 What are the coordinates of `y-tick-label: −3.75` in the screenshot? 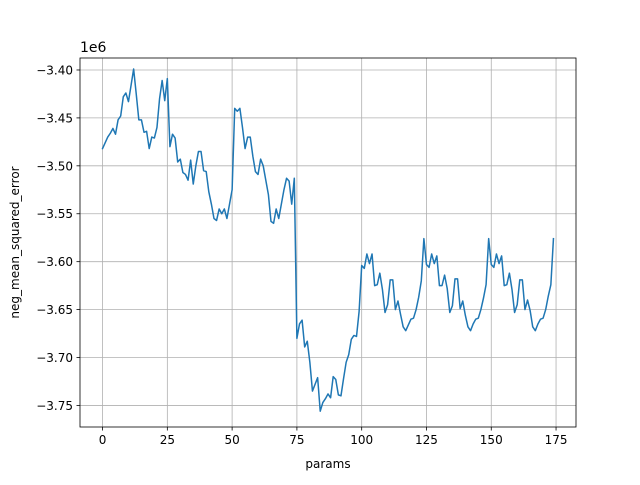 It's located at (54, 406).